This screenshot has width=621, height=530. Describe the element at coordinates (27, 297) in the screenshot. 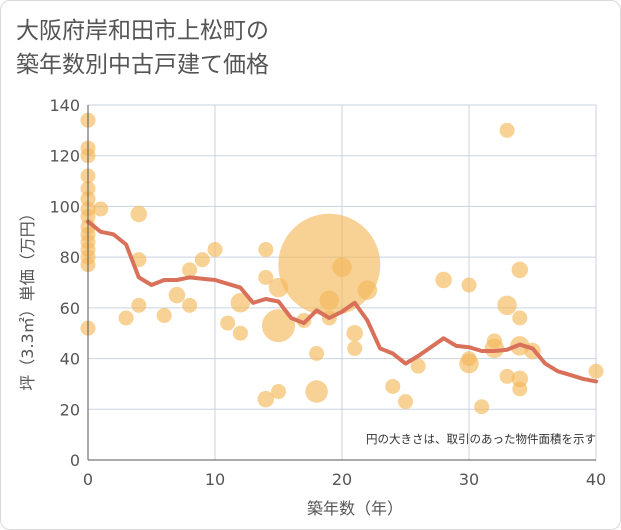

I see `y-axis-title: 坪（3.3㎡）単価（万円）` at that location.